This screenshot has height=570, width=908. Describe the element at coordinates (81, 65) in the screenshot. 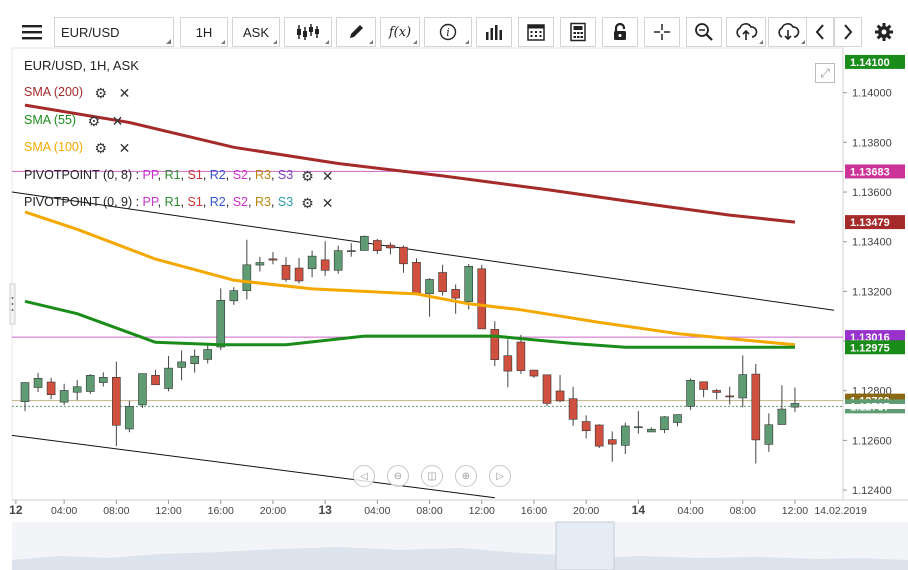

I see `chart-title: EUR/USD, 1H, ASK` at that location.